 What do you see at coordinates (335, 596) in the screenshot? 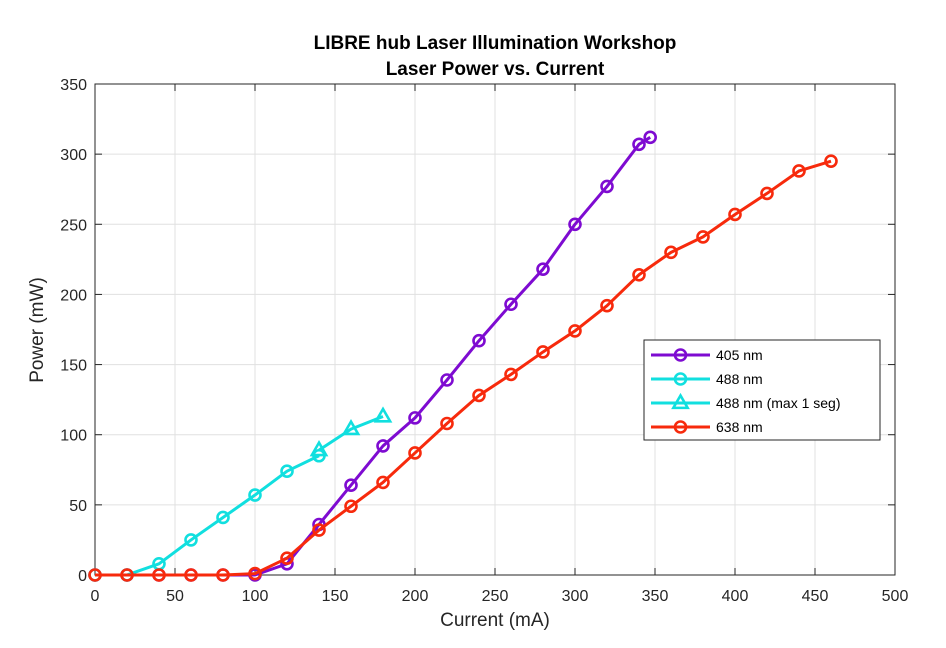
I see `x-tick-label: 150` at bounding box center [335, 596].